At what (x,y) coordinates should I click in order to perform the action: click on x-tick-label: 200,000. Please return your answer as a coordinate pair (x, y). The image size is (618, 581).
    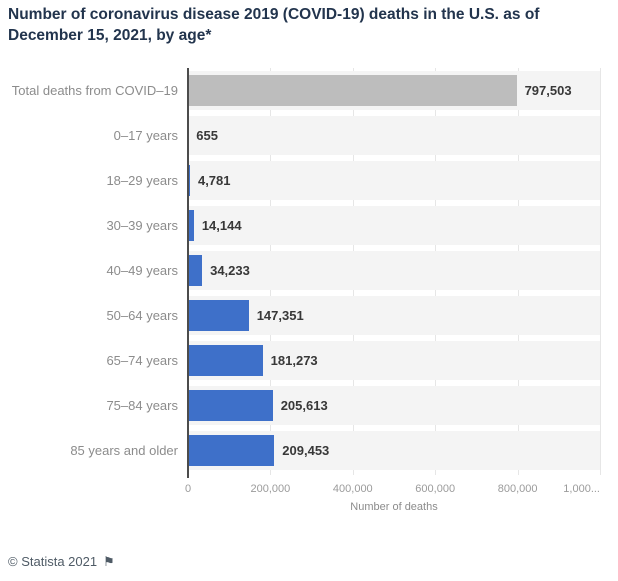
    Looking at the image, I should click on (270, 489).